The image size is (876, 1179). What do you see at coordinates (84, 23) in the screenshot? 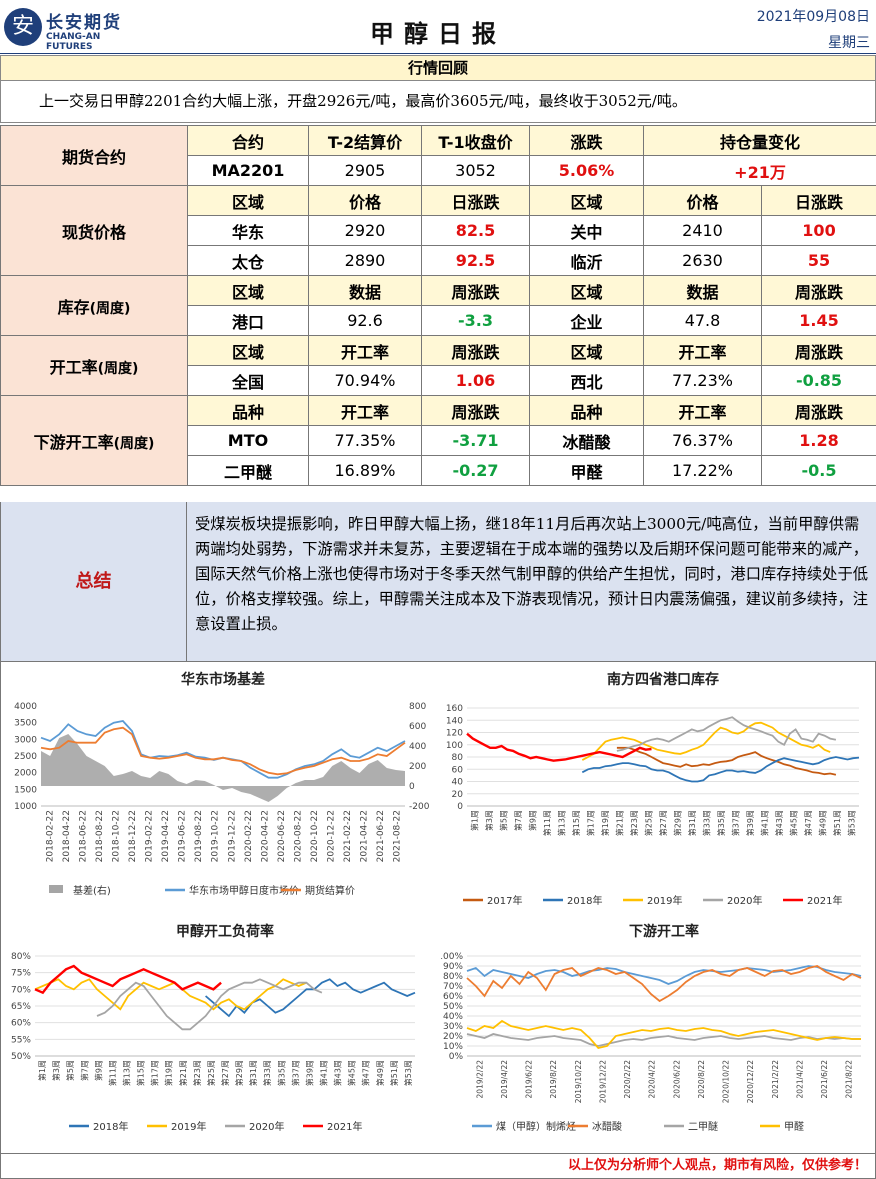
I see `logo-chinese-name: 长安期货` at bounding box center [84, 23].